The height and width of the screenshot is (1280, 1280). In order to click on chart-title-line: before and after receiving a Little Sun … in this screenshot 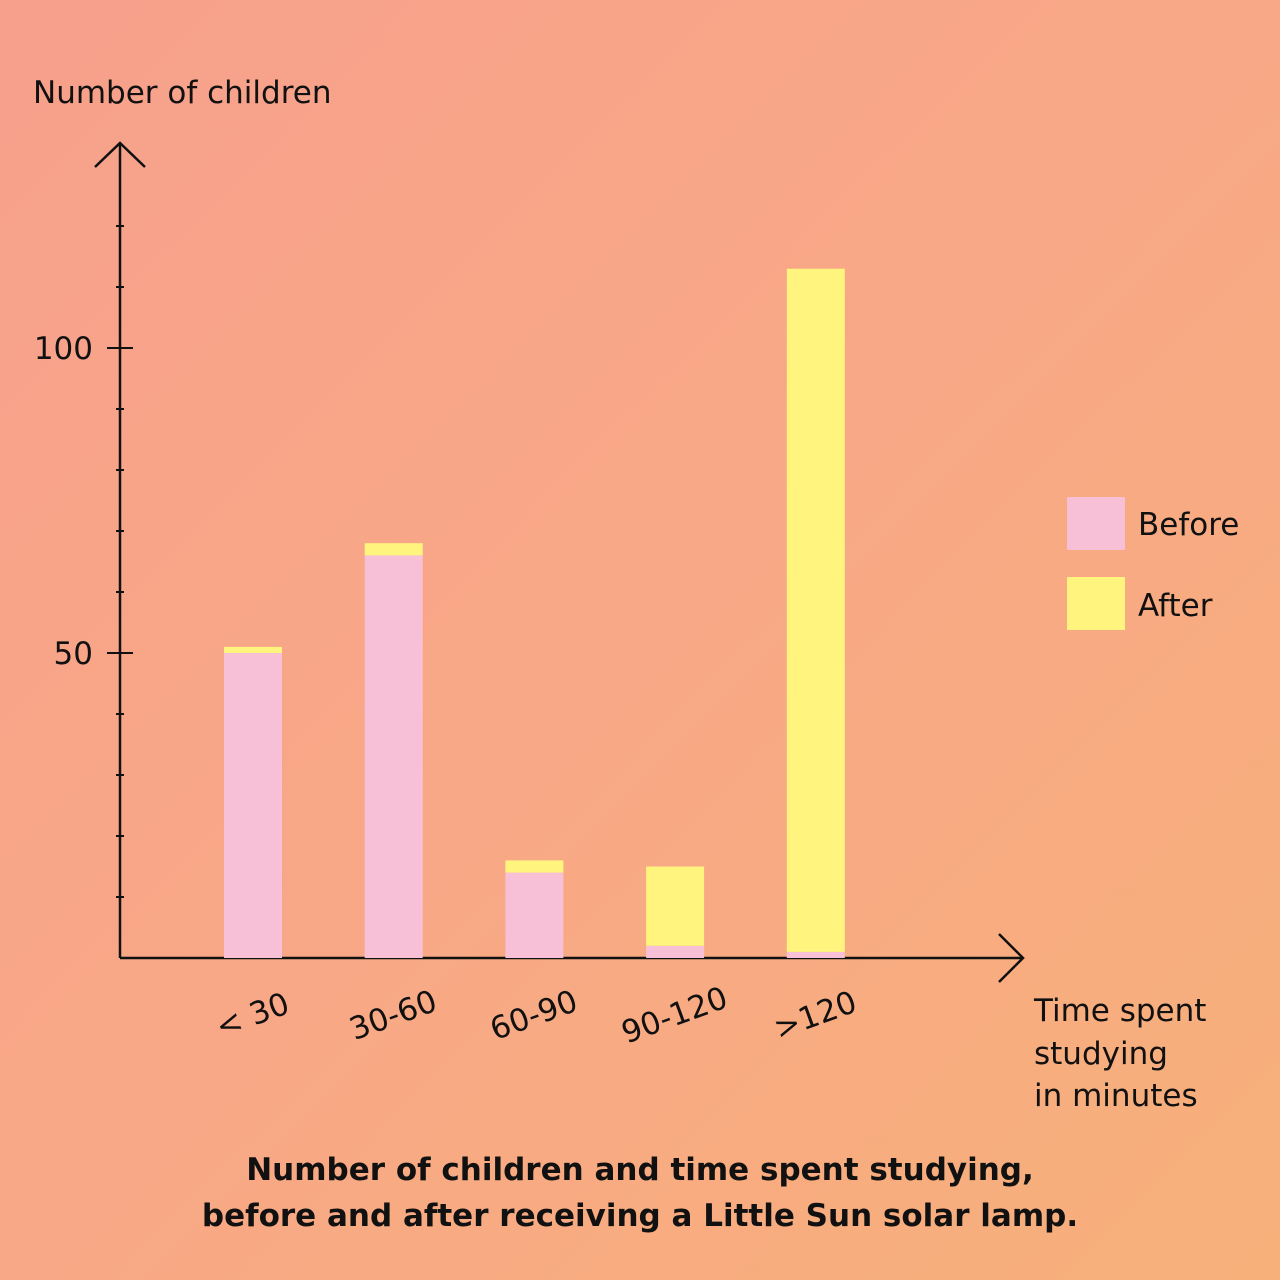, I will do `click(640, 1216)`.